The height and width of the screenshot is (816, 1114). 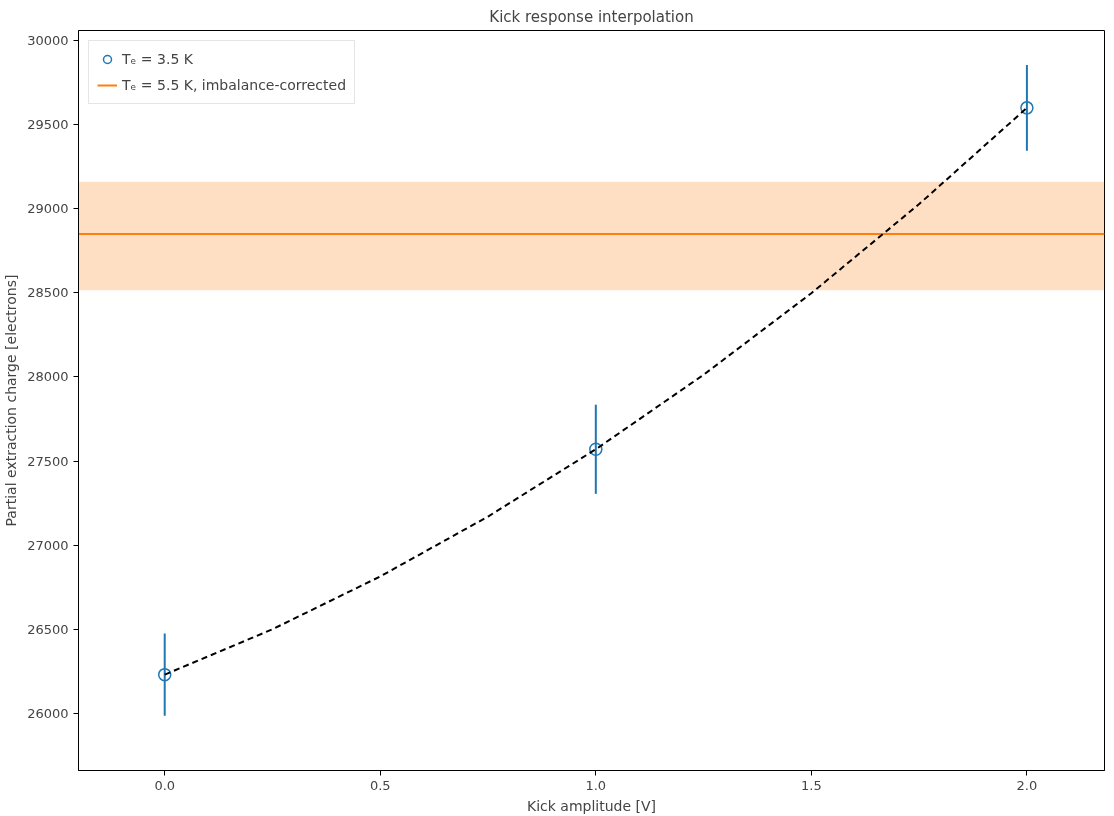 What do you see at coordinates (48, 377) in the screenshot?
I see `y-tick-label: 28000` at bounding box center [48, 377].